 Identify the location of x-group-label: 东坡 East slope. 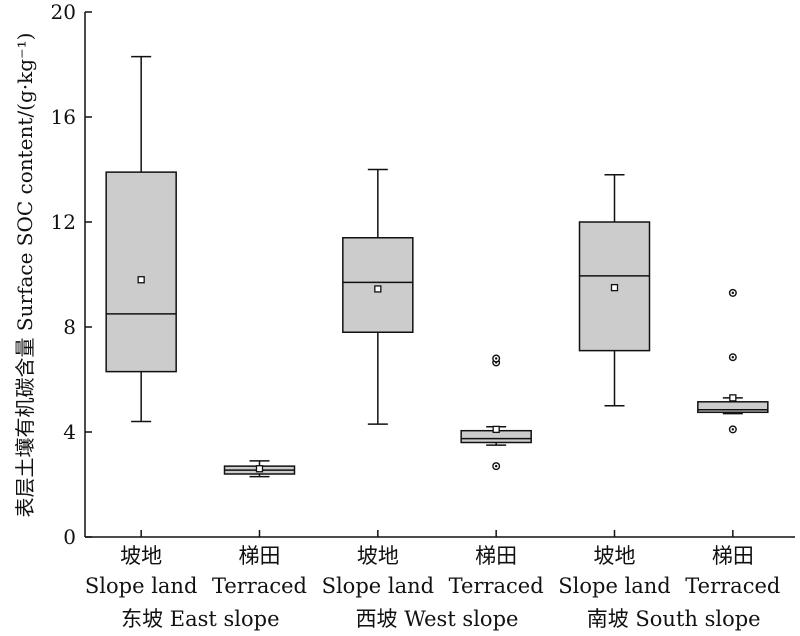
(200, 619).